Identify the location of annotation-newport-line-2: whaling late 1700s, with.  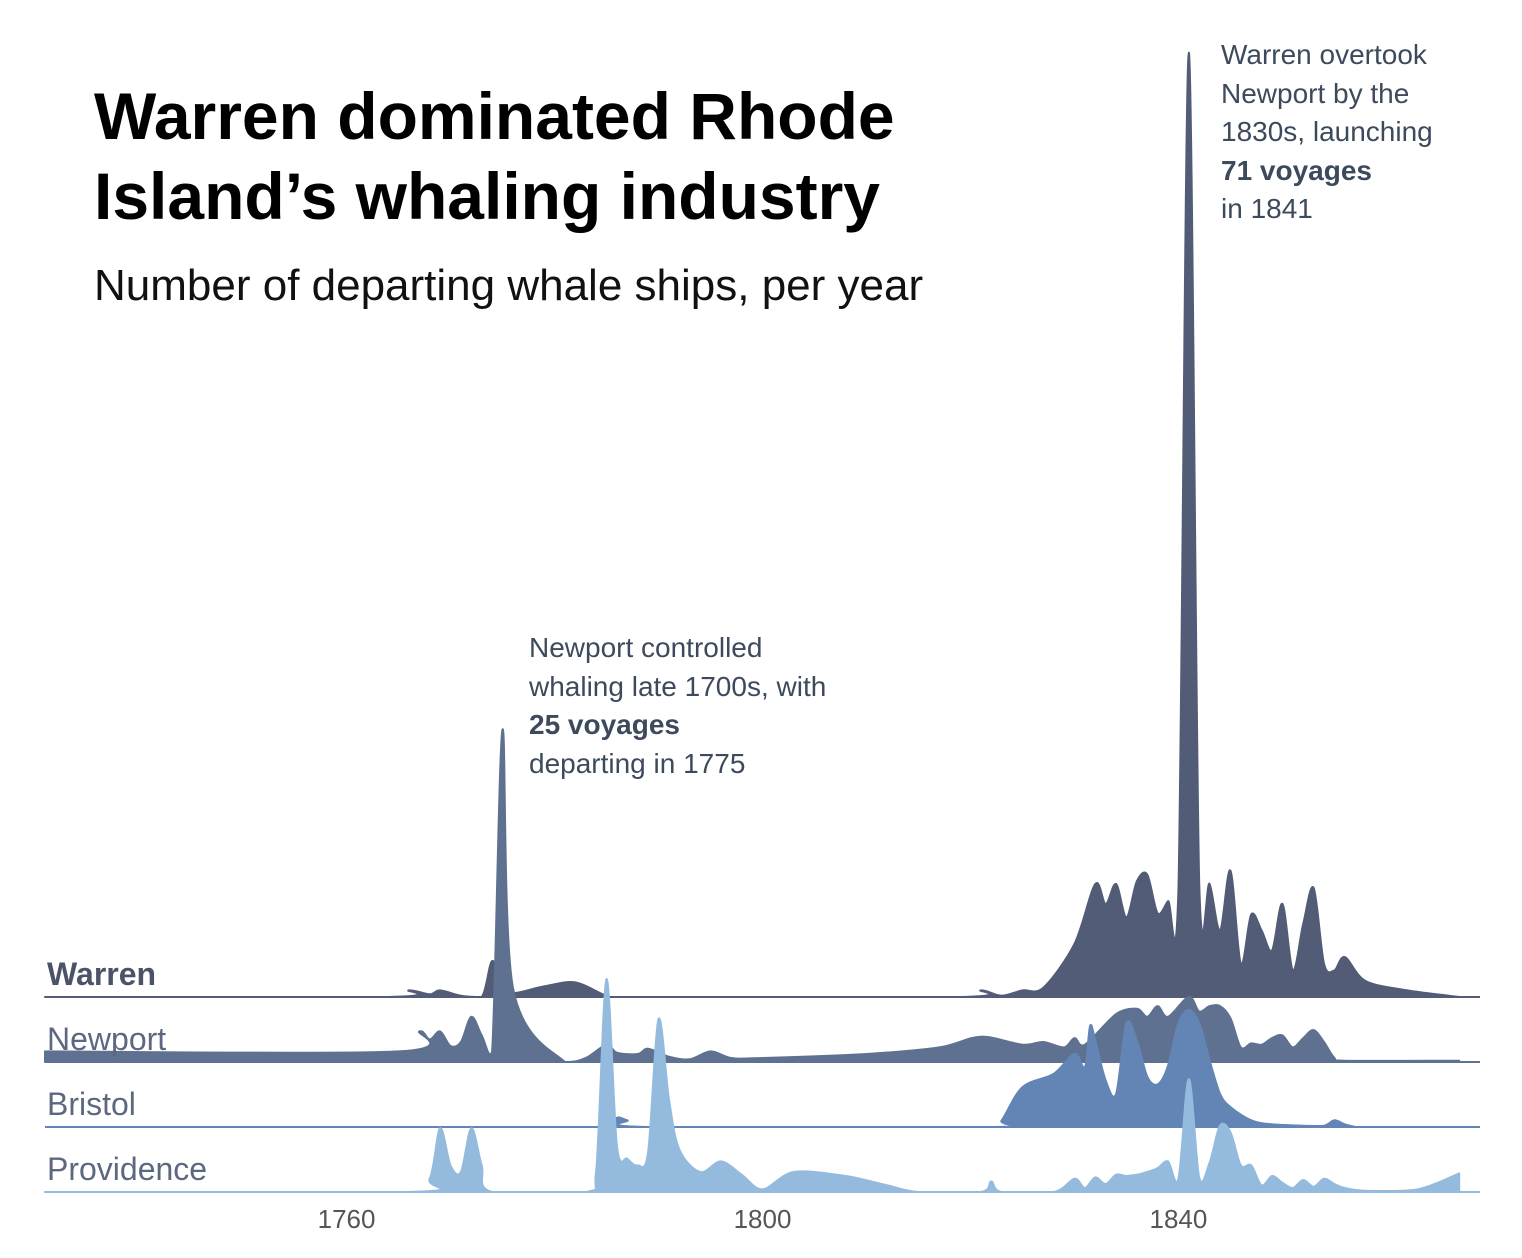
(678, 686).